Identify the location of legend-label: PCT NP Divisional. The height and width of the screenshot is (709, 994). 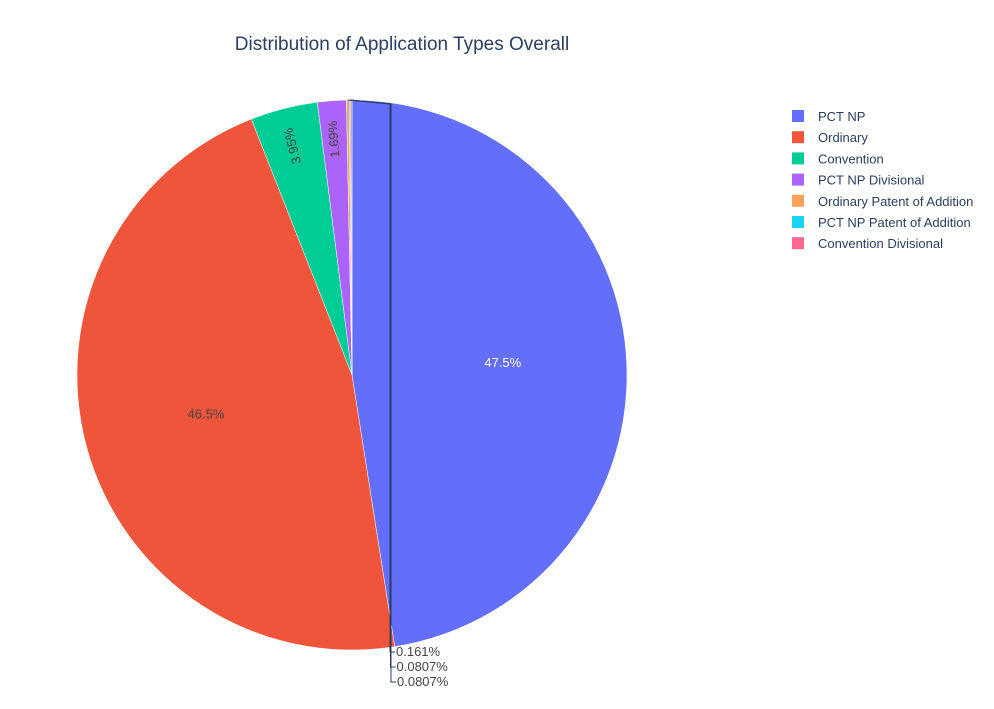
(871, 180).